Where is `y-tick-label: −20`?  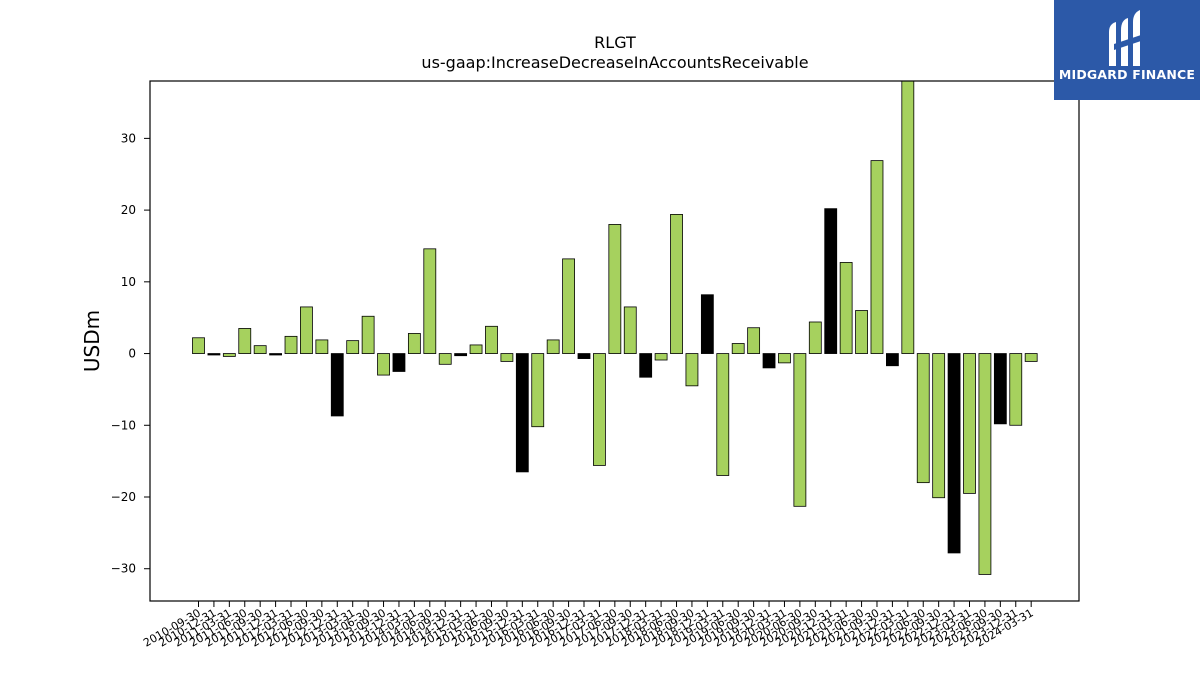 y-tick-label: −20 is located at coordinates (123, 497).